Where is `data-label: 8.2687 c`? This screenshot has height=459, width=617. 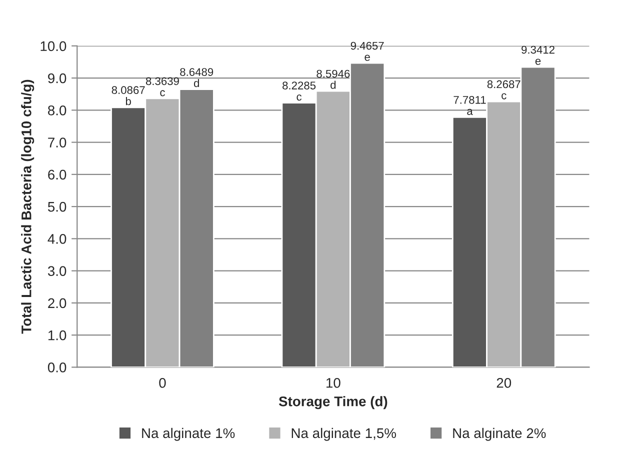
data-label: 8.2687 c is located at coordinates (503, 90).